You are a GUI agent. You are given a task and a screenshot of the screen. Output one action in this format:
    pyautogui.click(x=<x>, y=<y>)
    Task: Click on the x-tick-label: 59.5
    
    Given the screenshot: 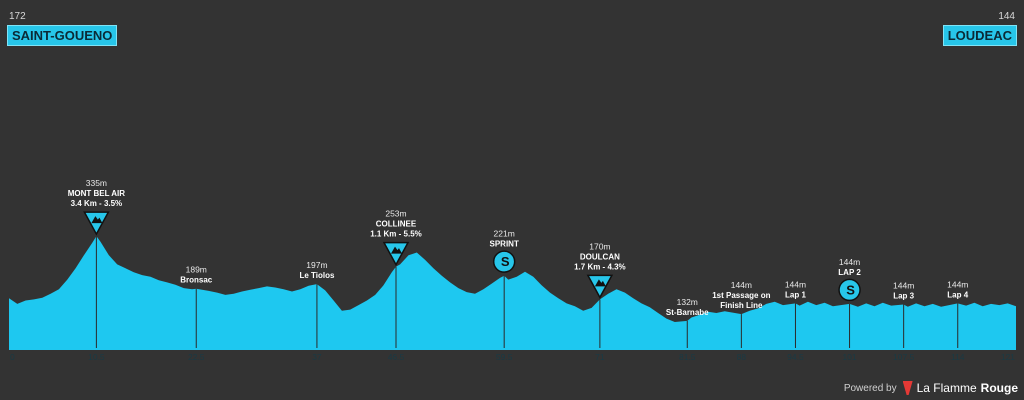 What is the action you would take?
    pyautogui.click(x=504, y=357)
    